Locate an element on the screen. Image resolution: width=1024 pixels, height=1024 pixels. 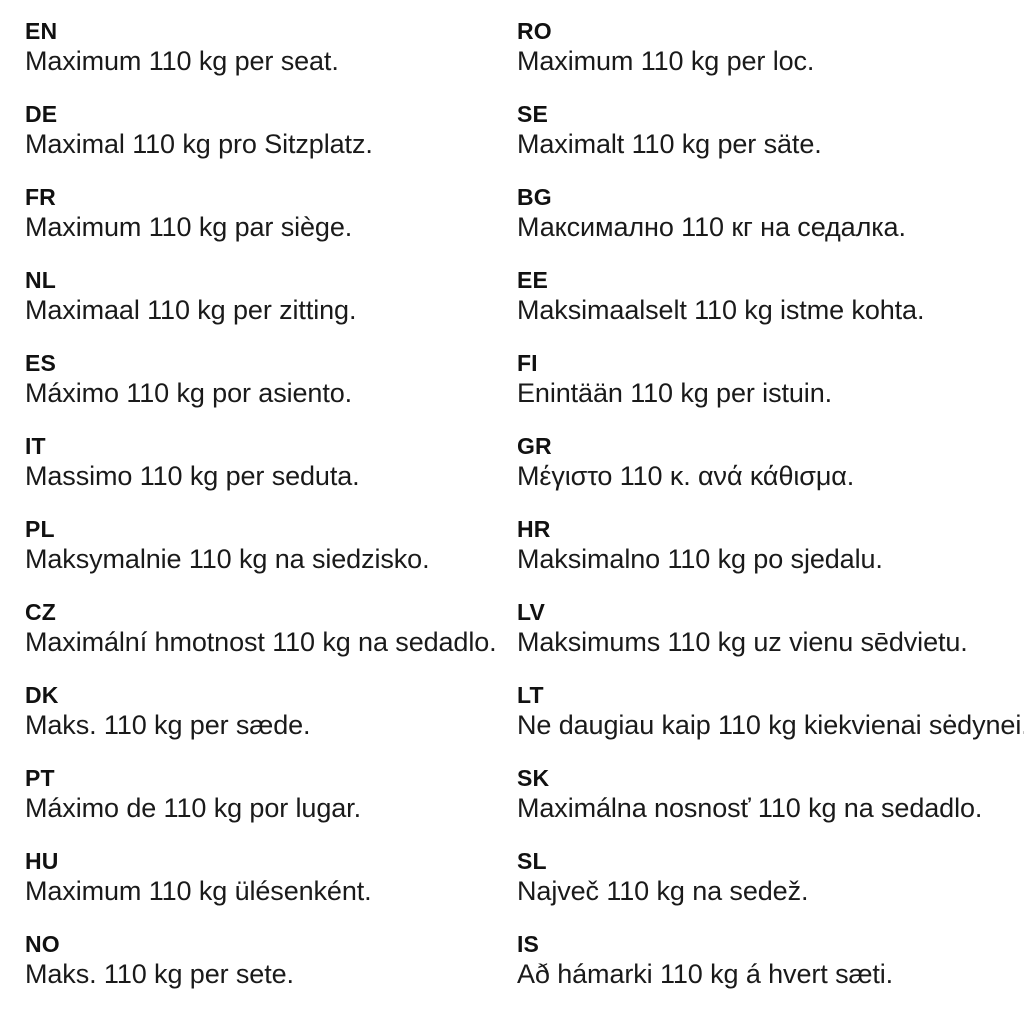
language-entry: RO Maximum 110 kg per loc. is located at coordinates (765, 59).